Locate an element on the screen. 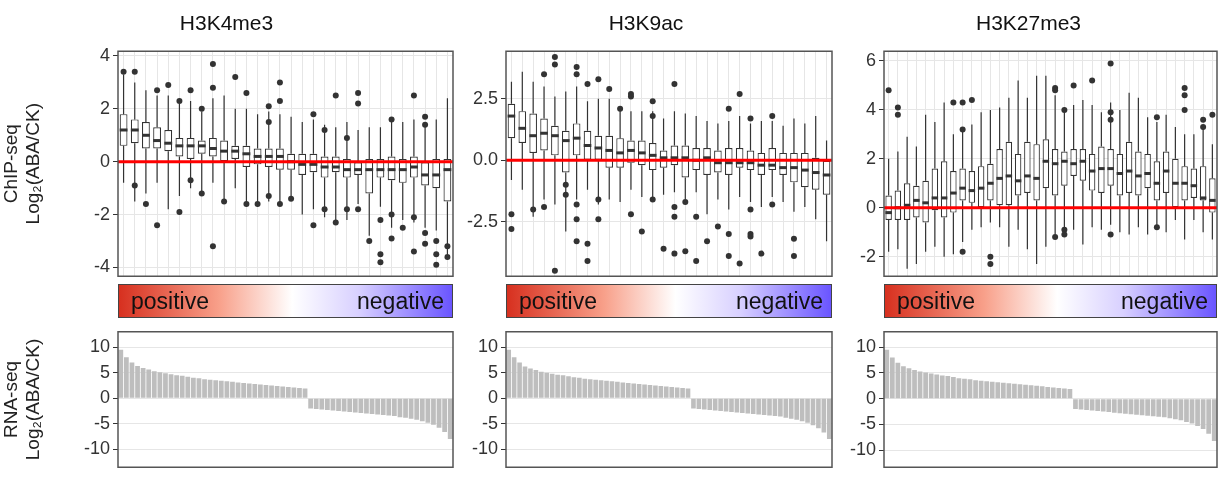 This screenshot has width=1220, height=481. y-tick-label: -4 is located at coordinates (101, 266).